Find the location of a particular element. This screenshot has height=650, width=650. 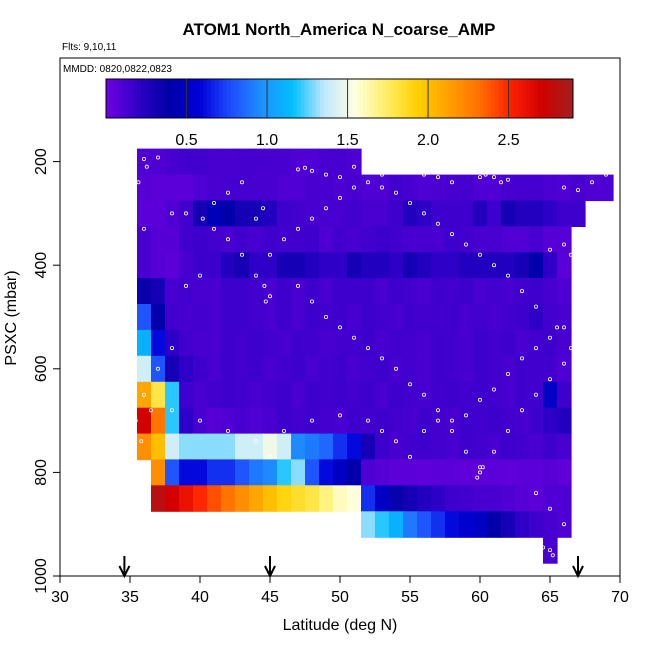

x-tick-label: 55 is located at coordinates (410, 597).